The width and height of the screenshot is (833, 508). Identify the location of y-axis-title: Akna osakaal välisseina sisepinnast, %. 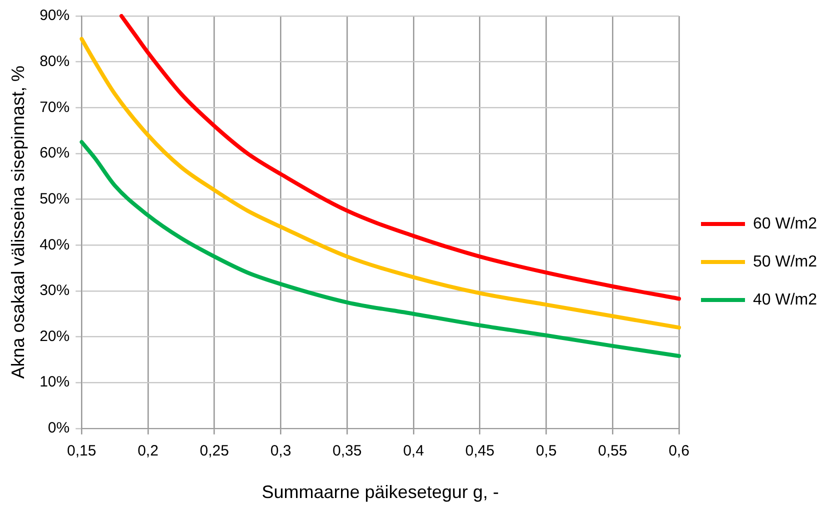
(18, 222).